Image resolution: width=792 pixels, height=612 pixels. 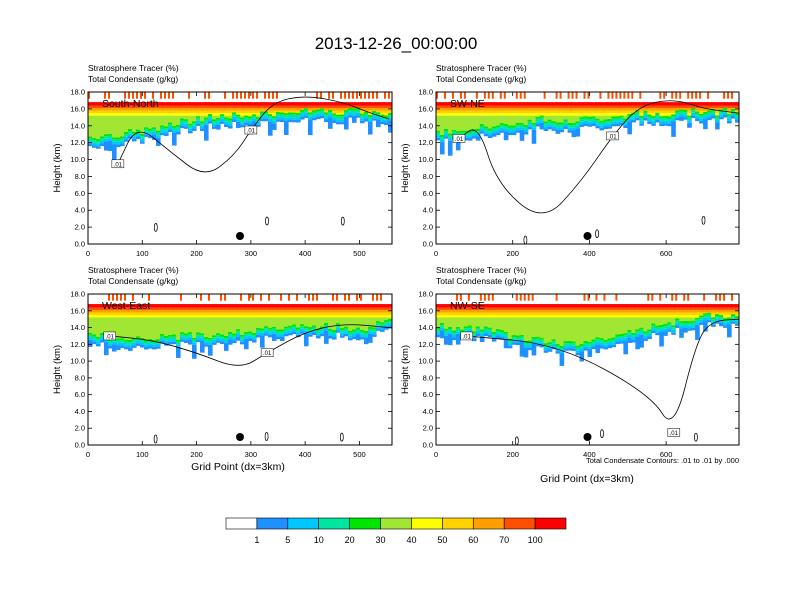 I want to click on contour-label: .01, so click(x=459, y=138).